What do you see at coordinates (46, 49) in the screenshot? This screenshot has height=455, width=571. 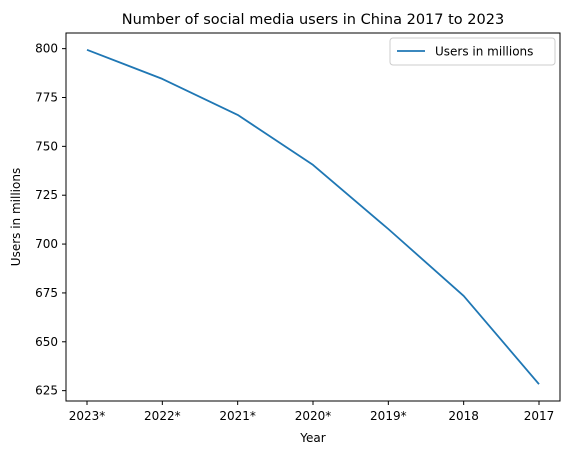 I see `y-tick-label: 800` at bounding box center [46, 49].